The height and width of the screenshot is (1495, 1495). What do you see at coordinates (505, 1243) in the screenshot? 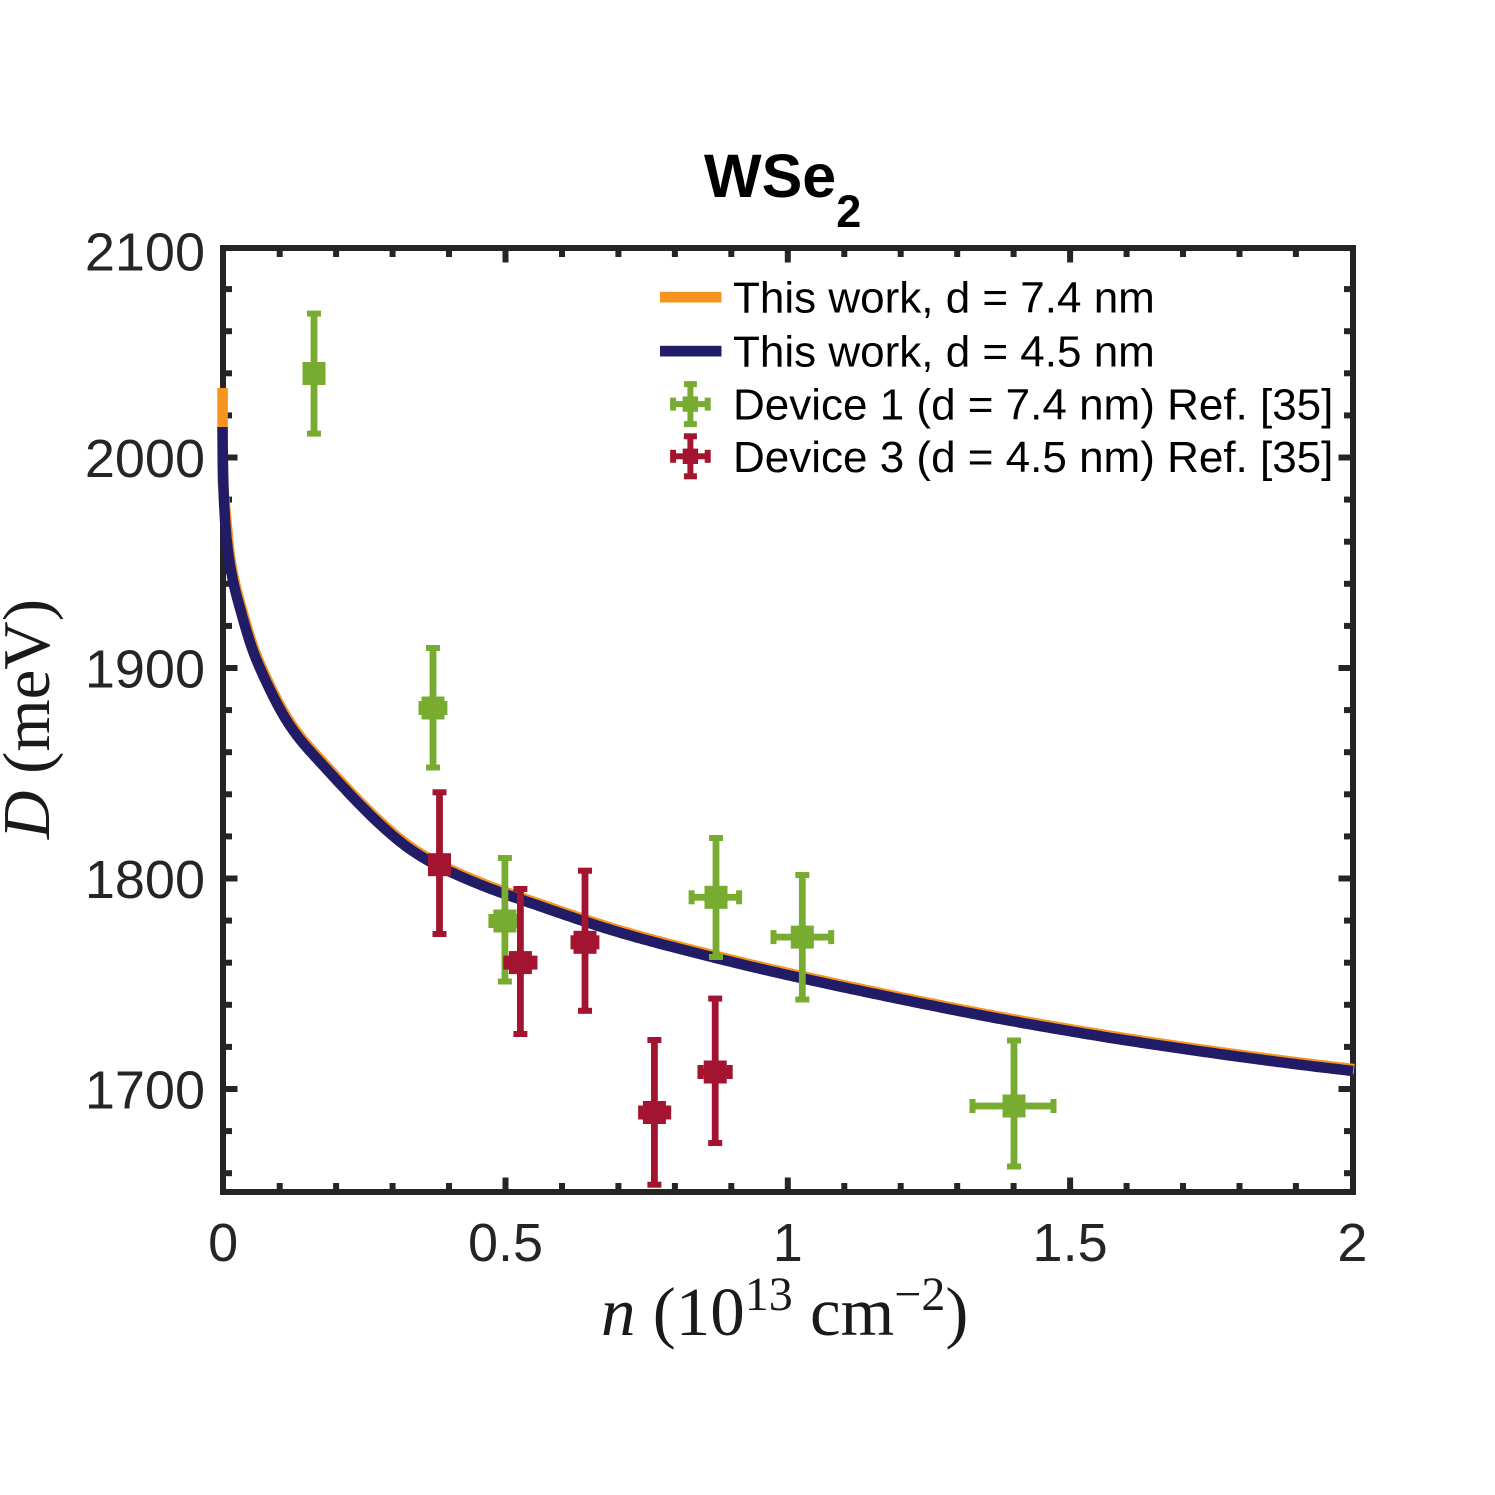
I see `svg-text: 0.5` at bounding box center [505, 1243].